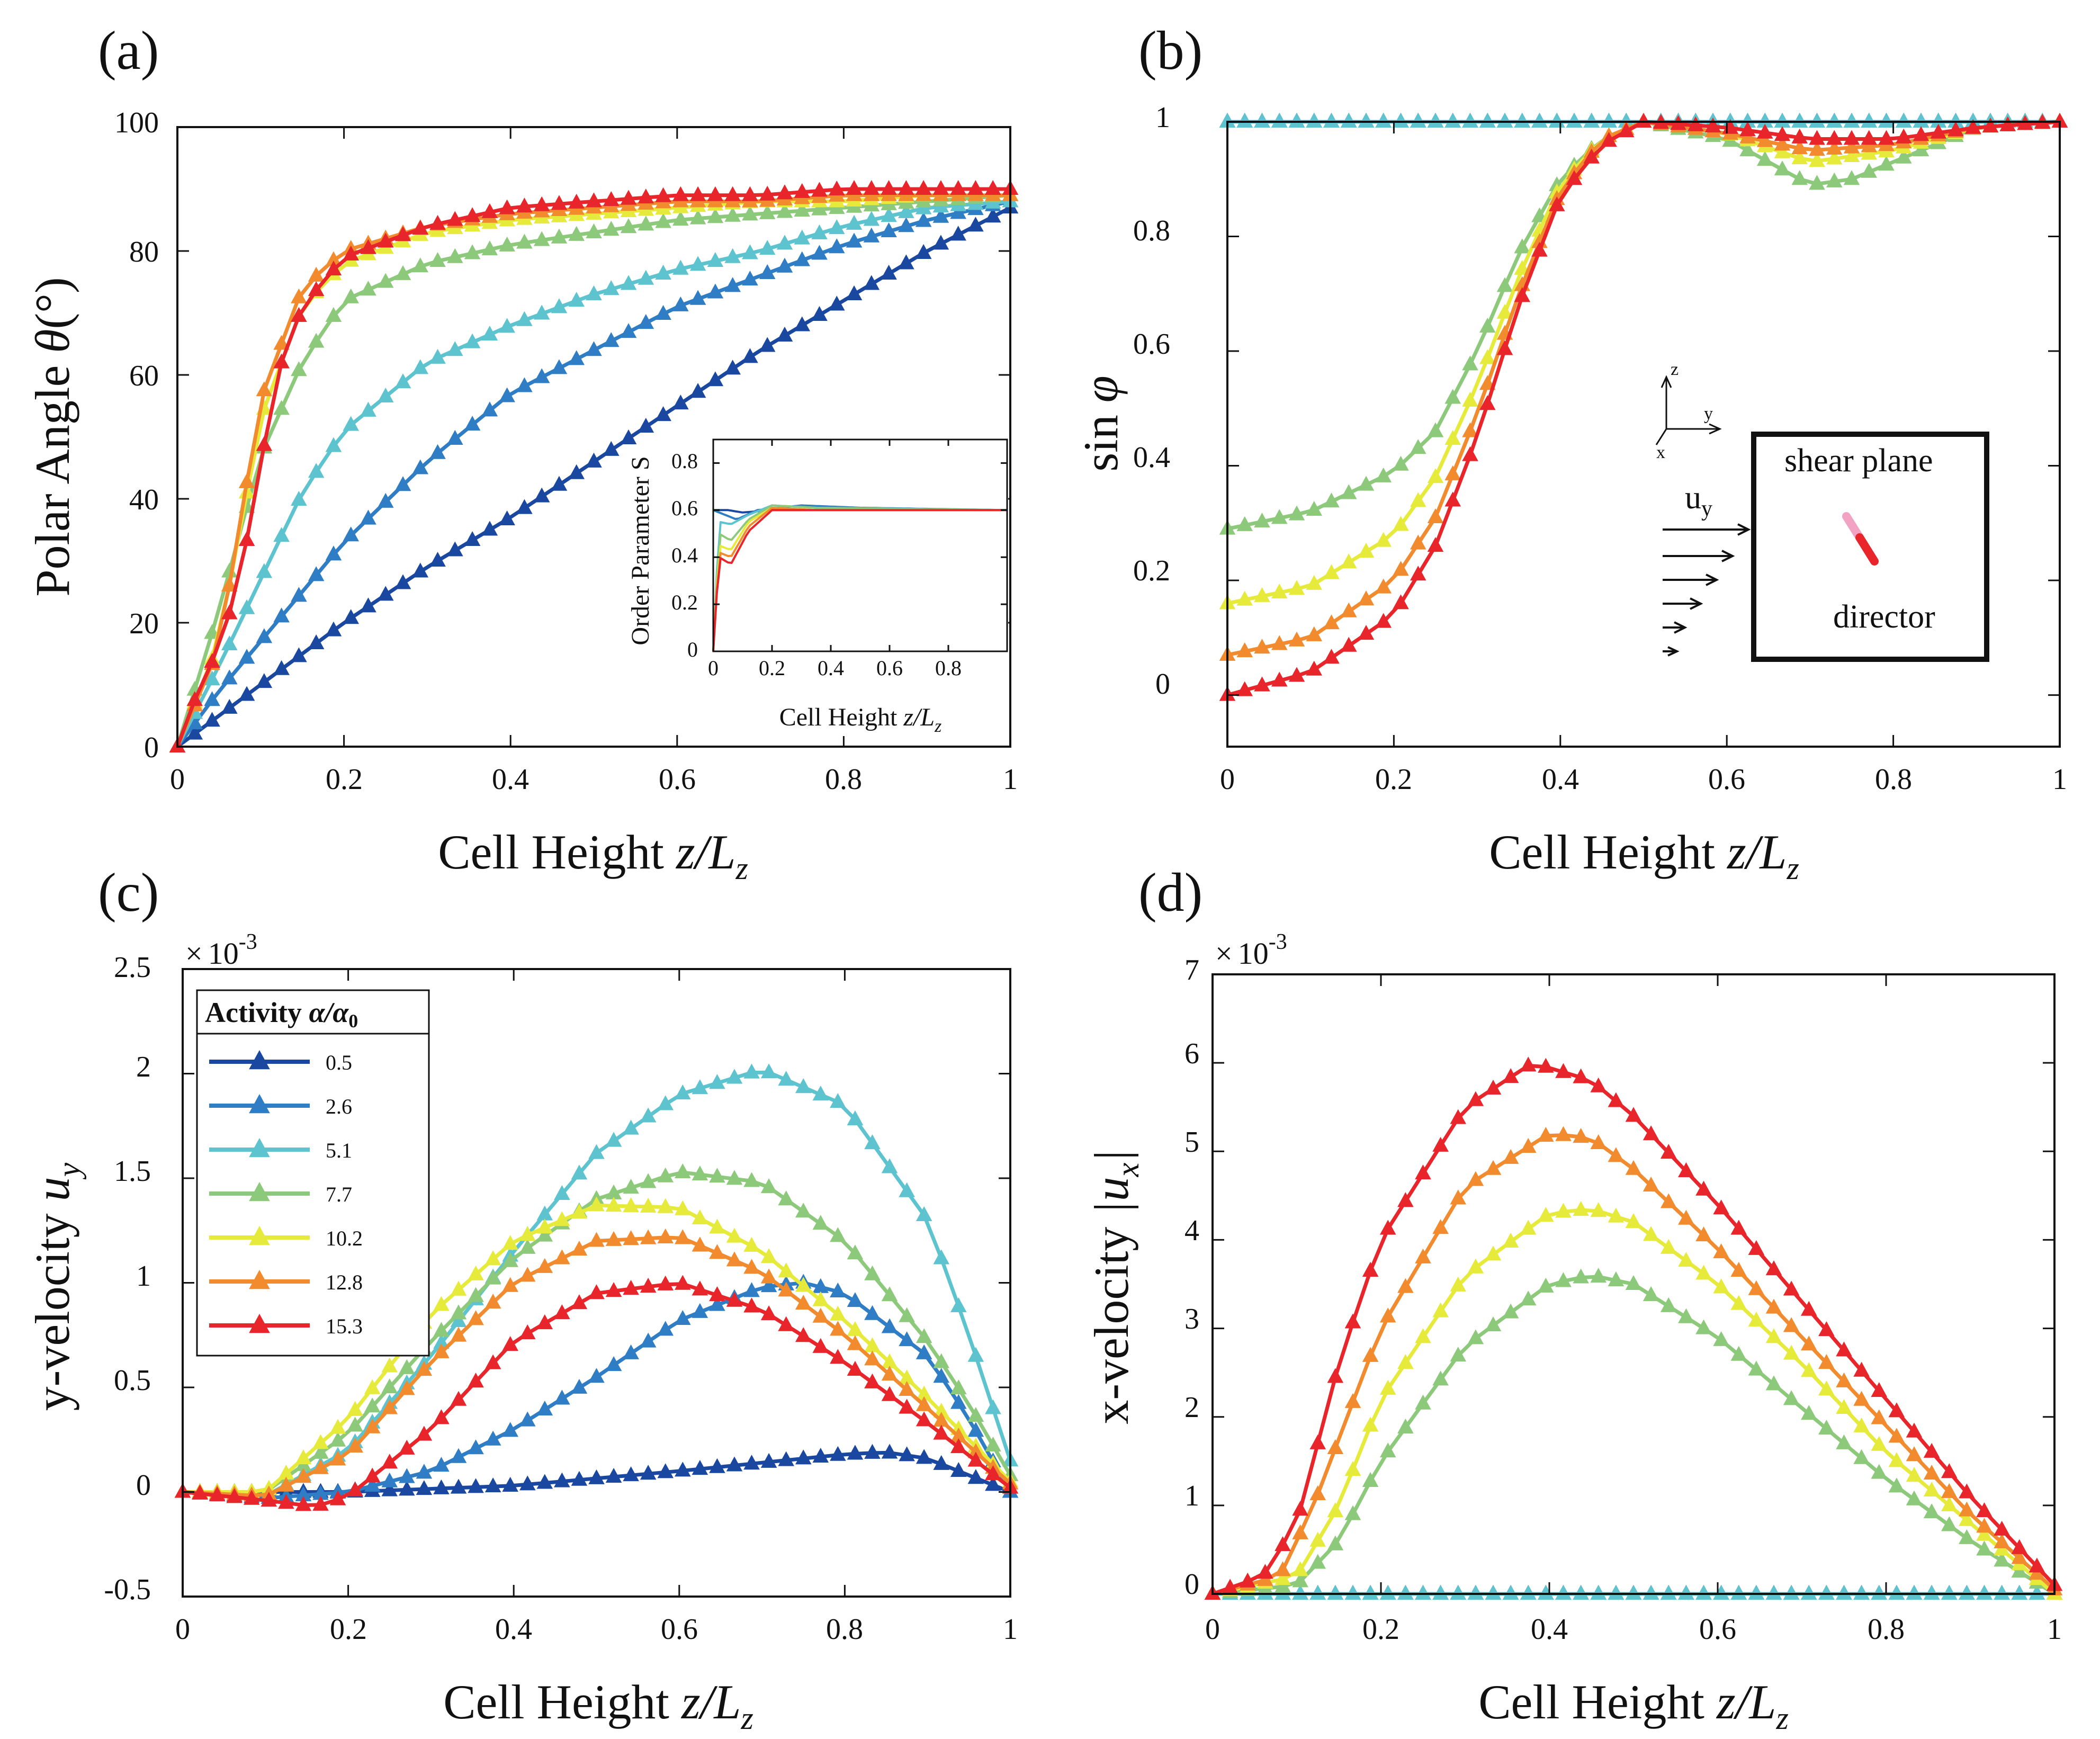 This screenshot has height=1739, width=2100. What do you see at coordinates (1380, 1629) in the screenshot?
I see `panel-d-xtick-label: 0.2` at bounding box center [1380, 1629].